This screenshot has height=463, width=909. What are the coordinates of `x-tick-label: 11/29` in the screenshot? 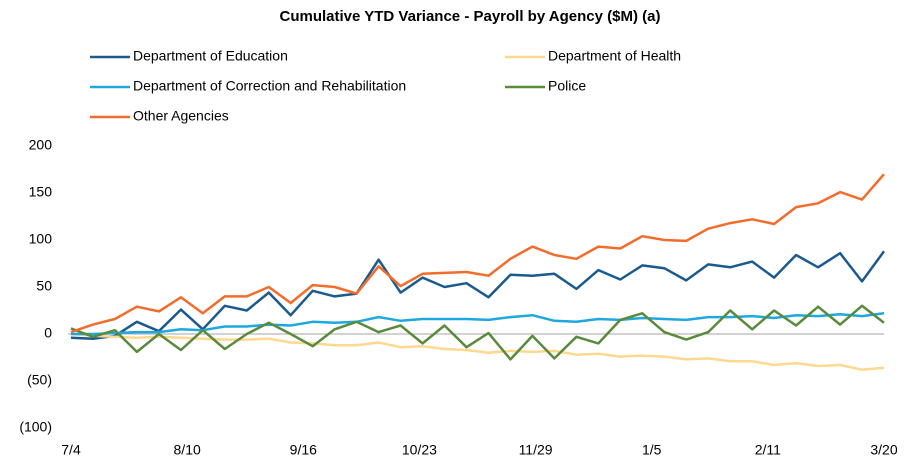 It's located at (536, 450).